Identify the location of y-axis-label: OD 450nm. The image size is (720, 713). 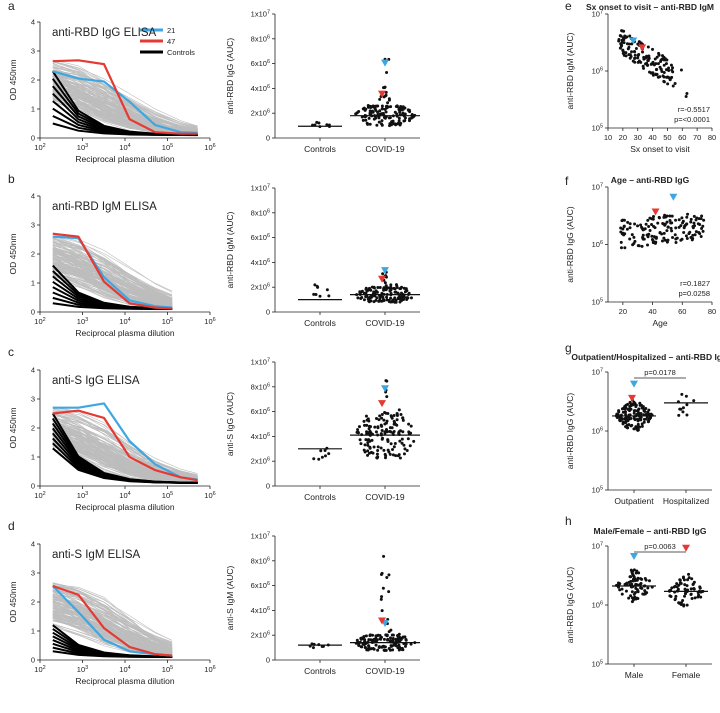
(13, 79).